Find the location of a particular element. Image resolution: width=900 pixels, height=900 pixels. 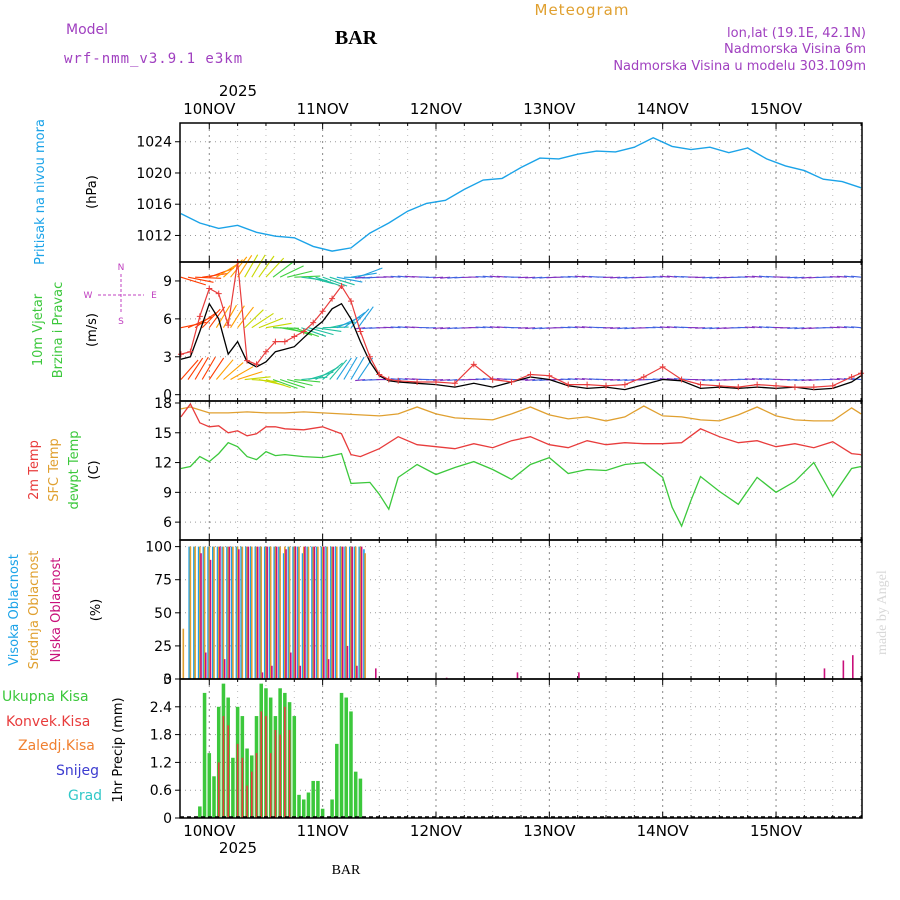

model-label: Model is located at coordinates (87, 30).